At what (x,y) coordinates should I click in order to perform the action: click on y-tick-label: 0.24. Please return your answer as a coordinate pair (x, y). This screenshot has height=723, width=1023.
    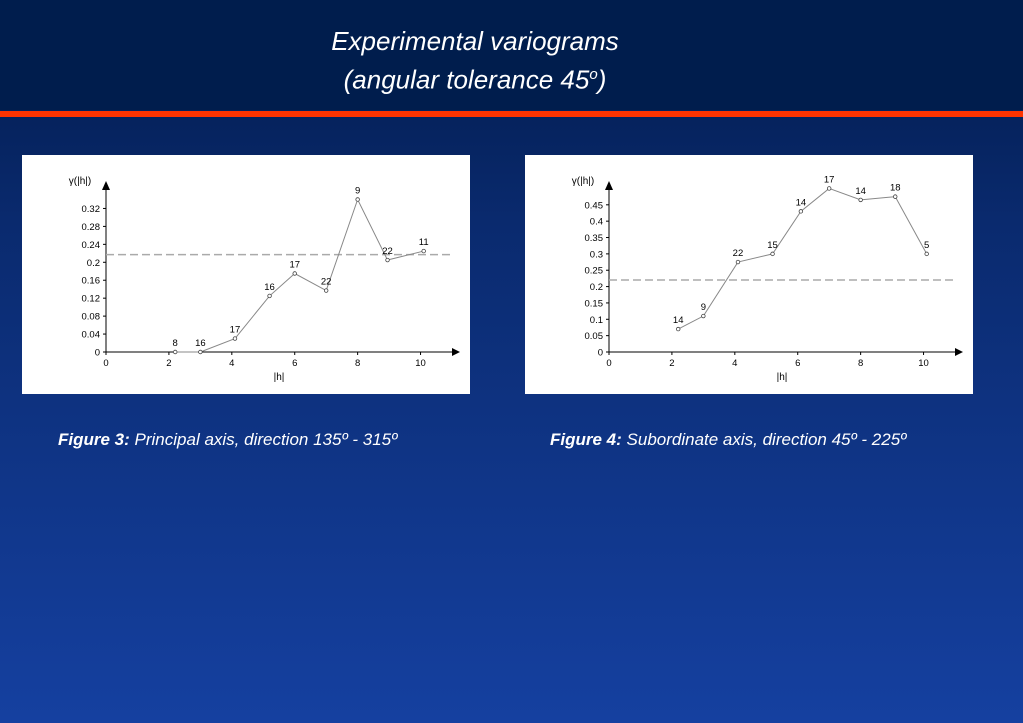
    Looking at the image, I should click on (91, 245).